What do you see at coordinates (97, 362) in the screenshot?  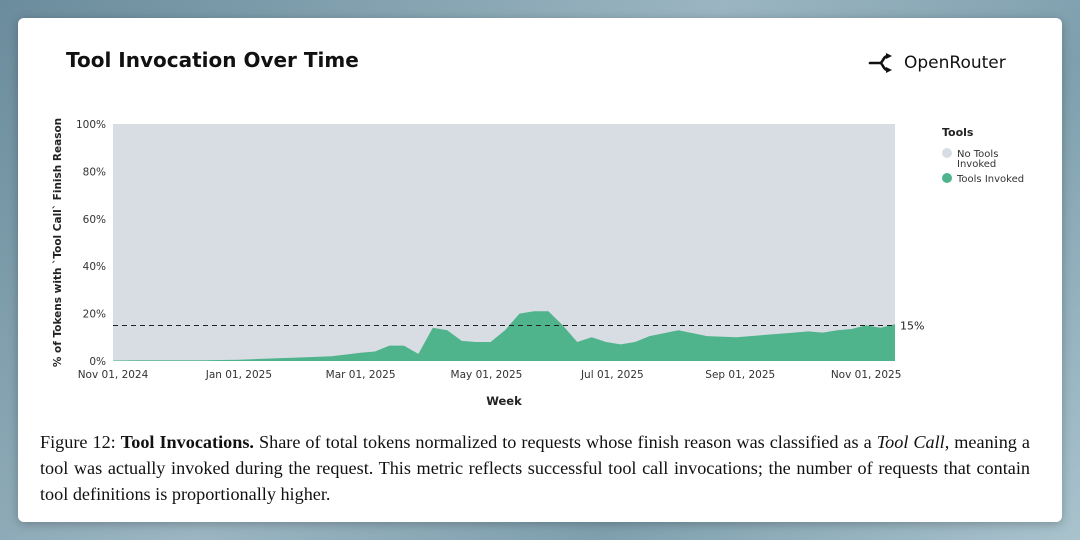 I see `y-tick-label: 0%` at bounding box center [97, 362].